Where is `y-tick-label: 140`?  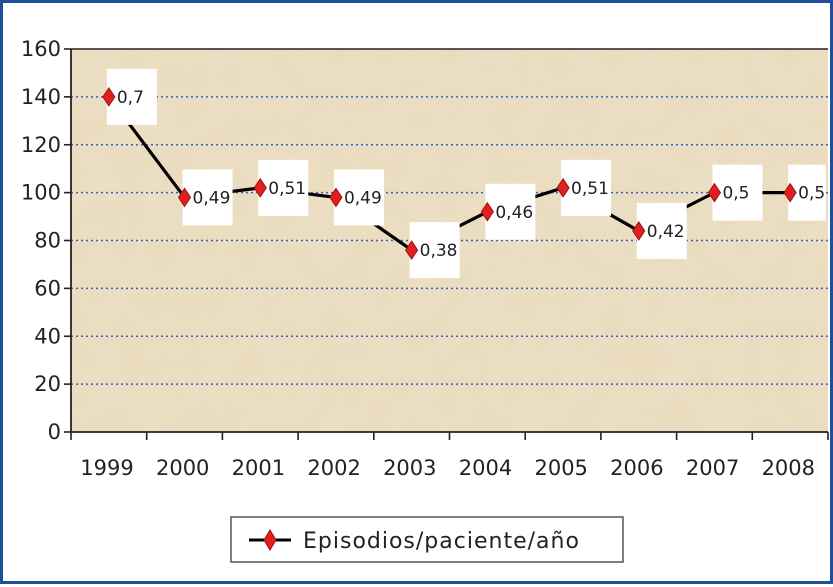
y-tick-label: 140 is located at coordinates (41, 97).